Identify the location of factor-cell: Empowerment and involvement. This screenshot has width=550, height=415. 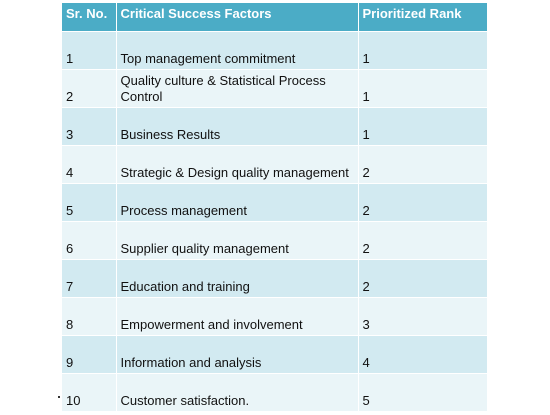
(237, 315).